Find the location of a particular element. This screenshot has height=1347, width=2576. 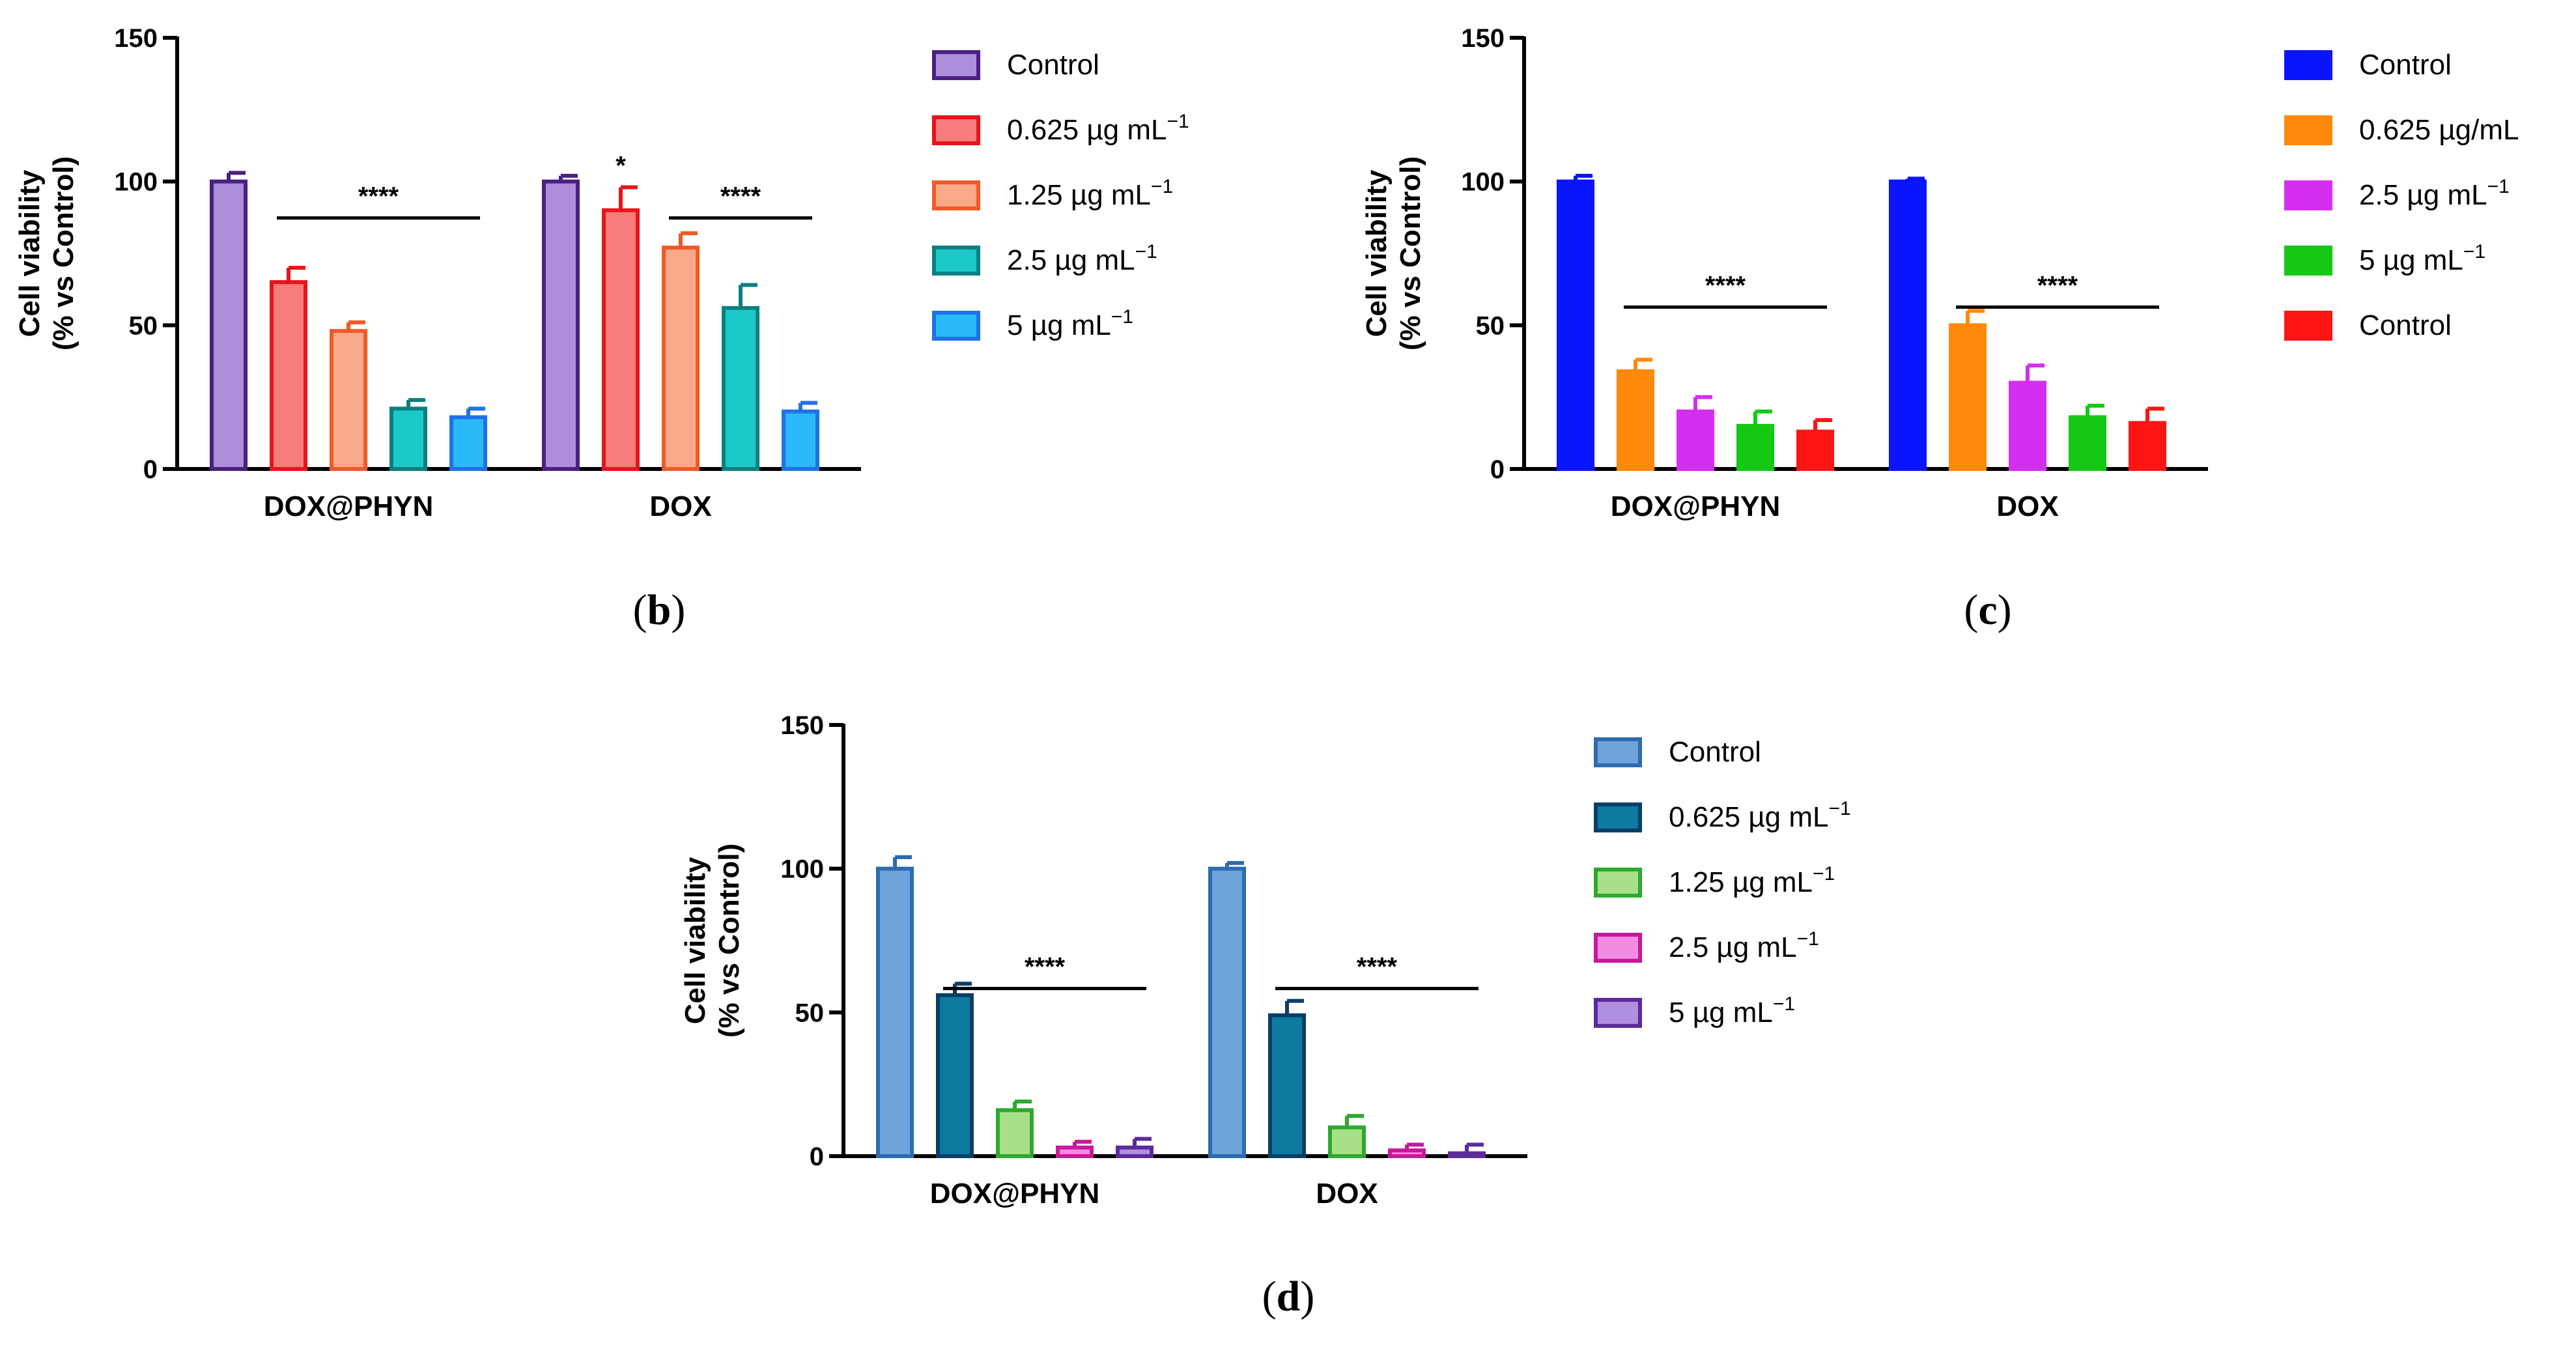

legend-item: Control is located at coordinates (2368, 325).